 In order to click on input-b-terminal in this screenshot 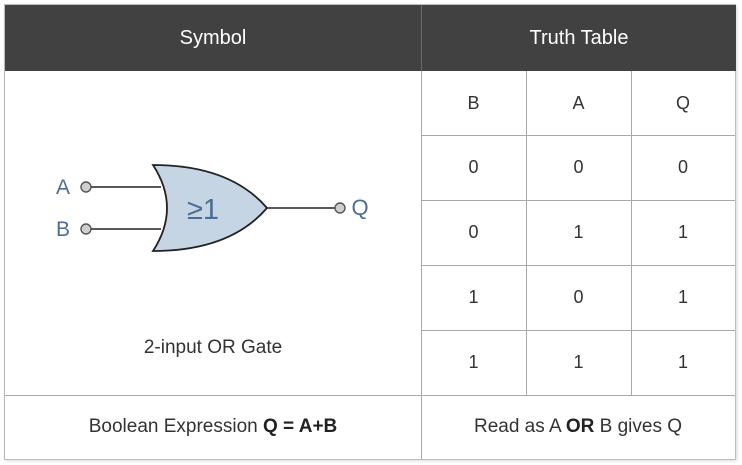, I will do `click(86, 229)`.